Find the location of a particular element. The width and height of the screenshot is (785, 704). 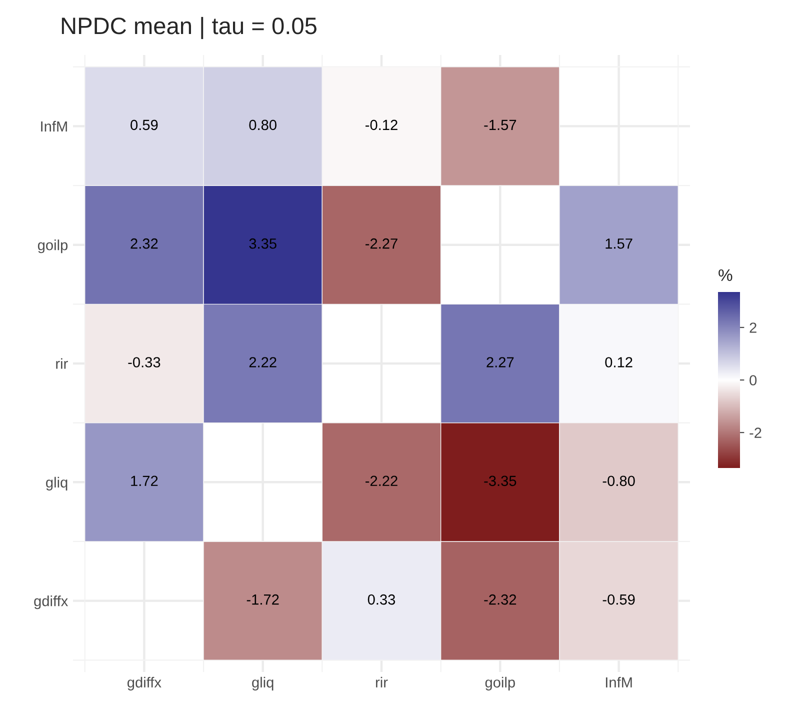

data-label: 0.80 is located at coordinates (262, 125).